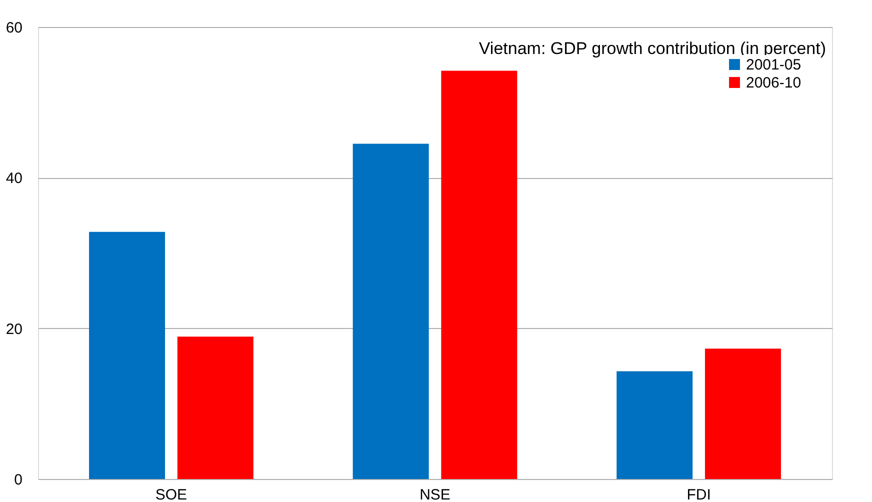  Describe the element at coordinates (171, 494) in the screenshot. I see `x-tick-label: SOE` at that location.